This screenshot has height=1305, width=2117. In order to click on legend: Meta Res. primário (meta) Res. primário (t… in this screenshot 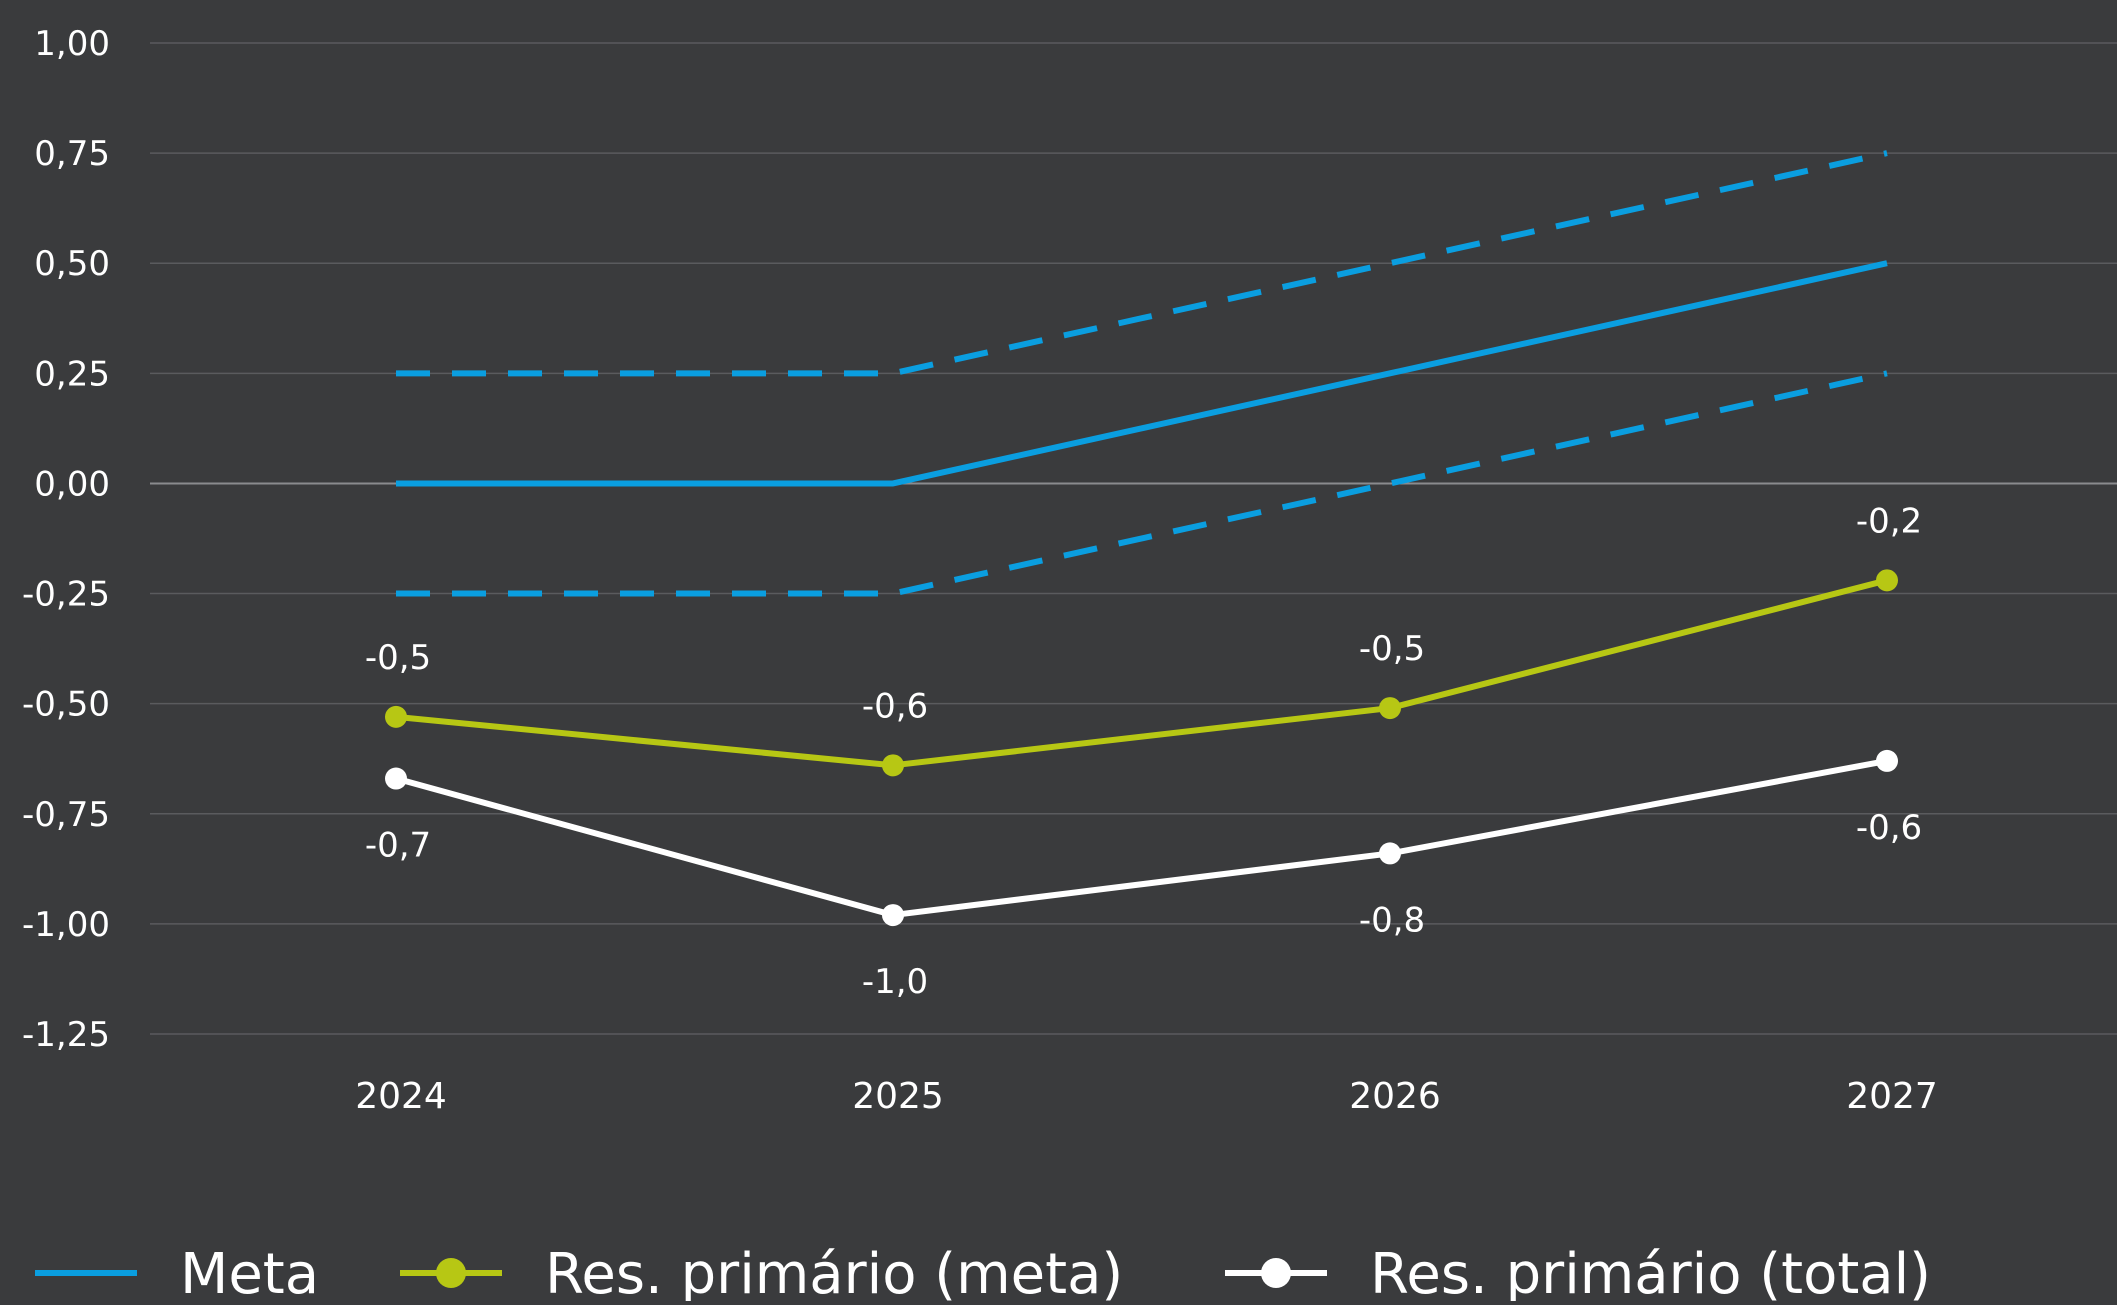, I will do `click(983, 1273)`.